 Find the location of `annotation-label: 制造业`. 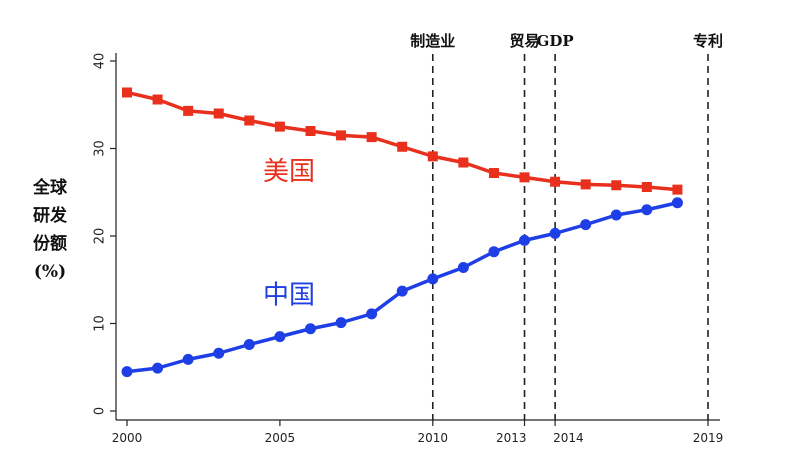

annotation-label: 制造业 is located at coordinates (432, 41).